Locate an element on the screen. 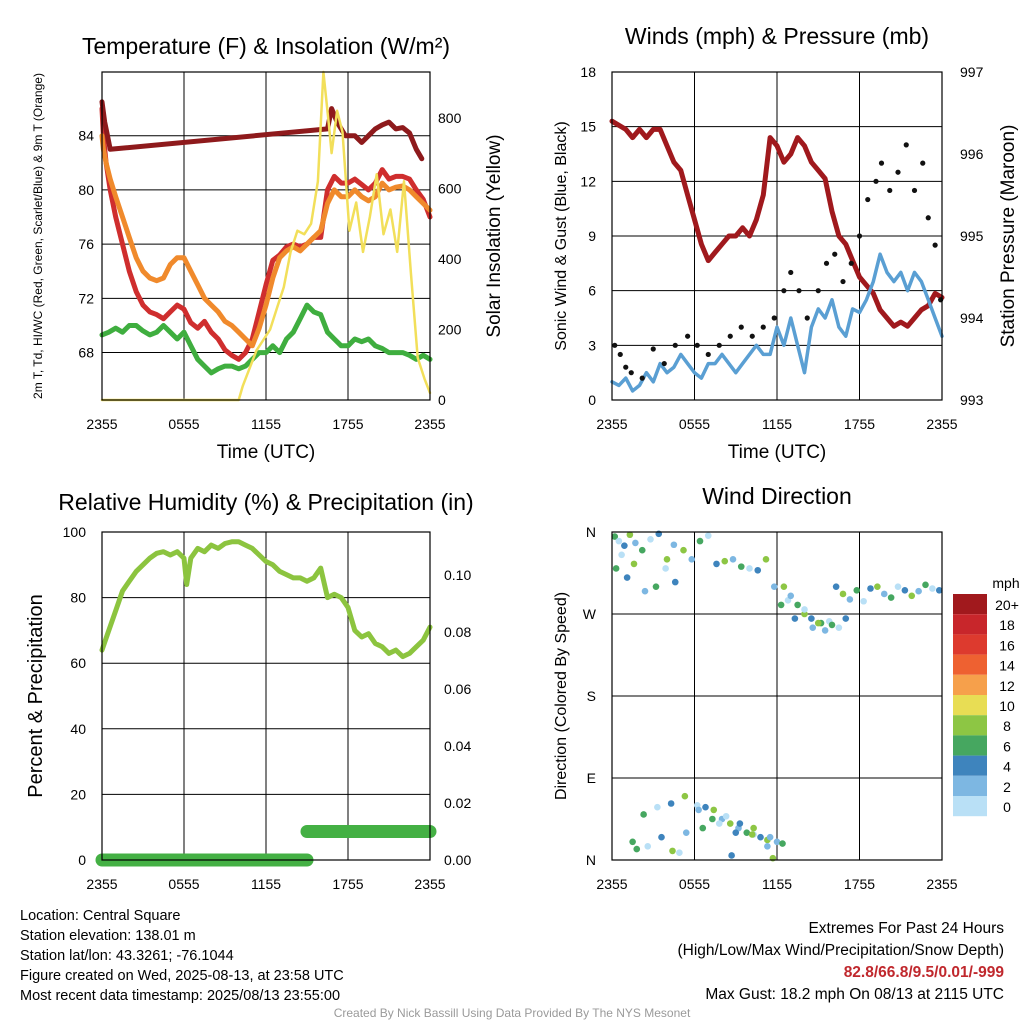  series-line-yellow is located at coordinates (266, 236).